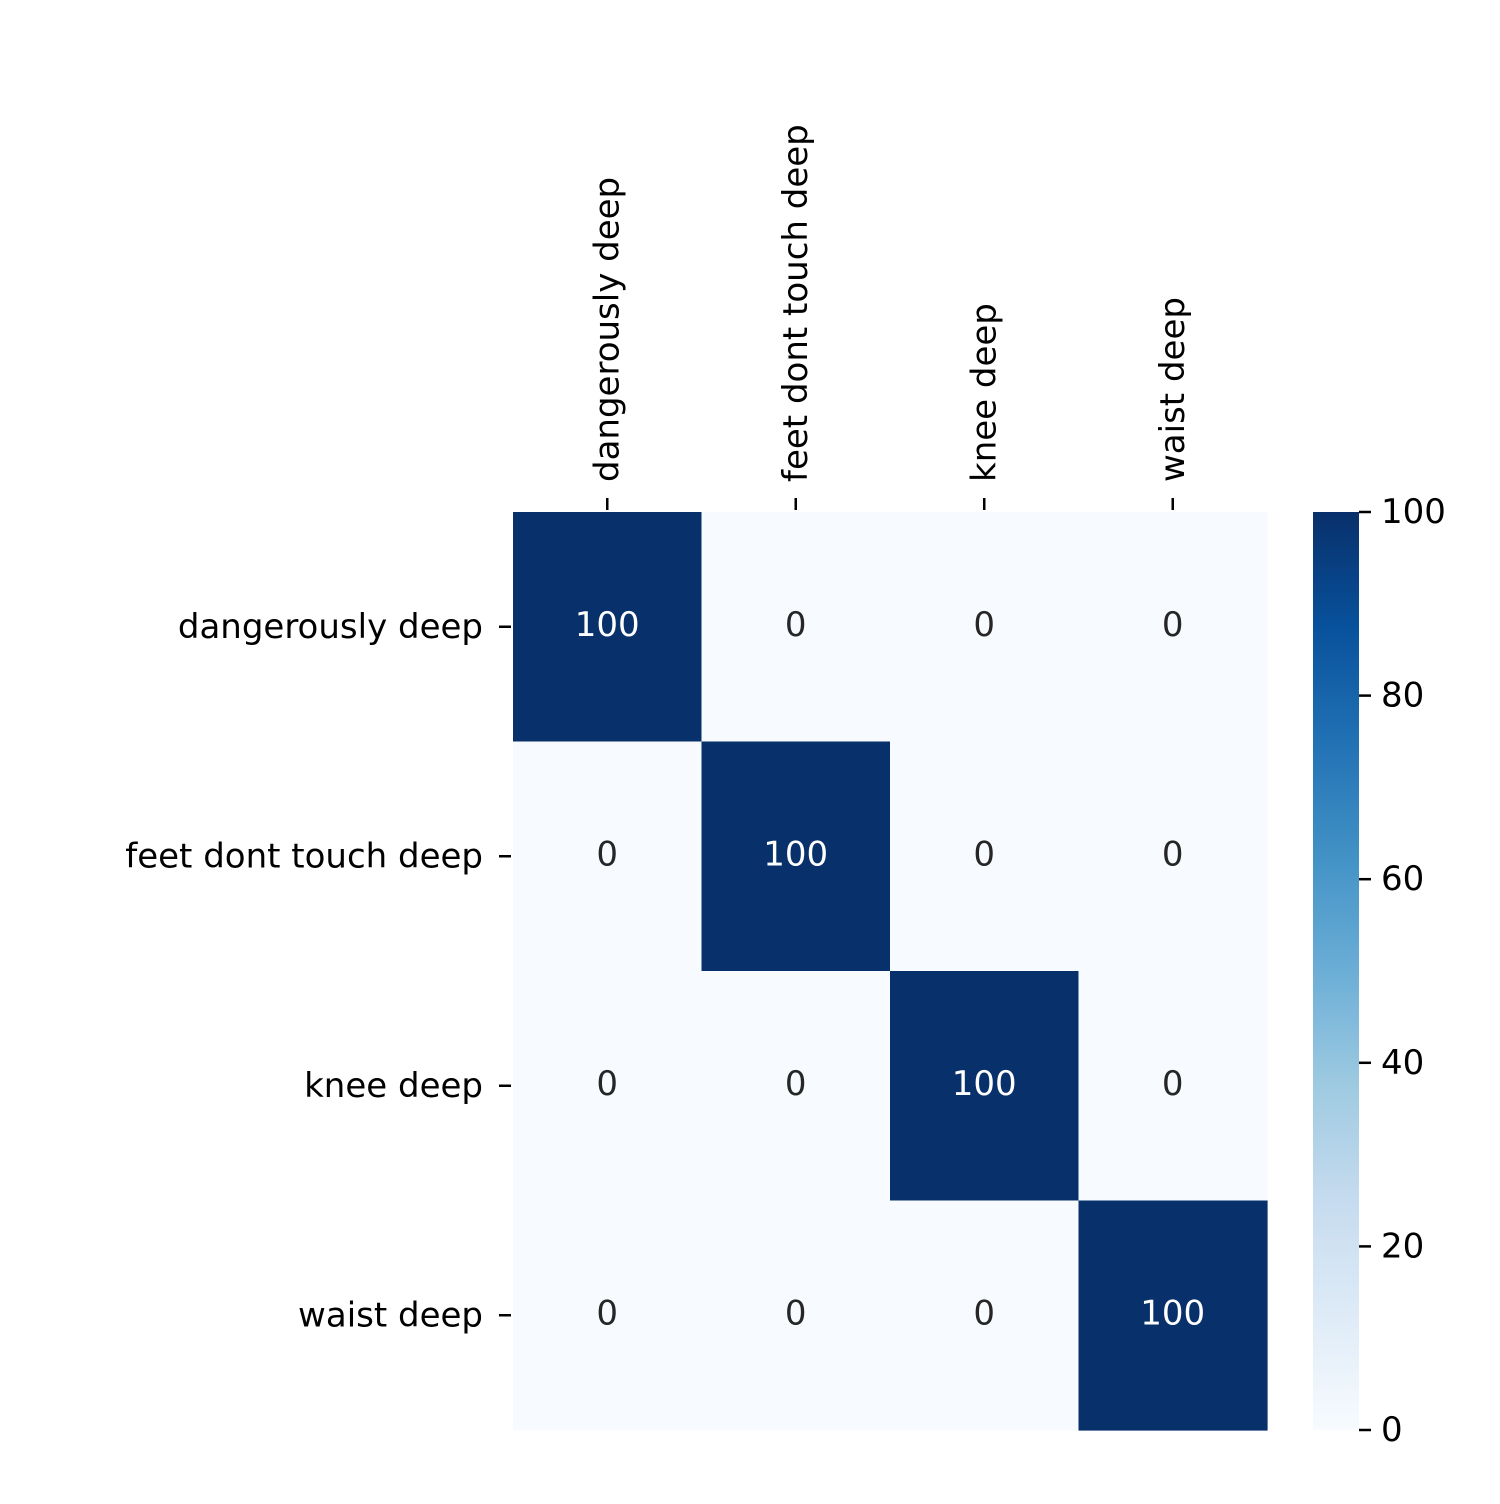 Image resolution: width=1500 pixels, height=1504 pixels. What do you see at coordinates (390, 1315) in the screenshot?
I see `y-tick-label: waist deep` at bounding box center [390, 1315].